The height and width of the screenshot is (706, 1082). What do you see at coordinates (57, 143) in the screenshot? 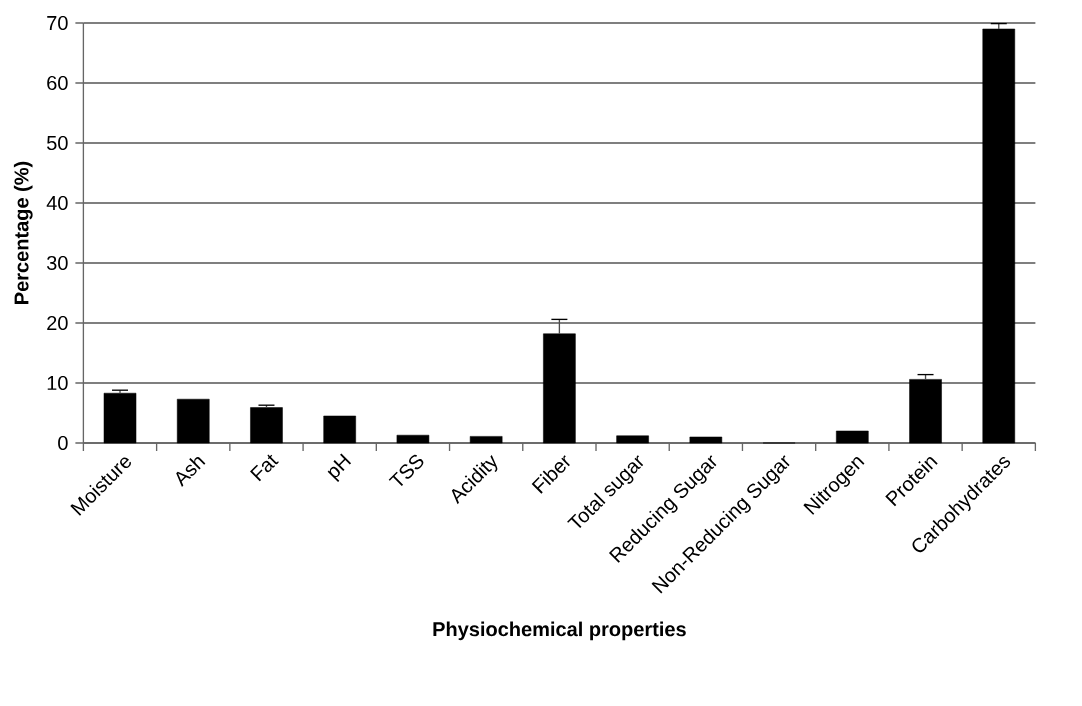
I see `y-tick-label: 50` at bounding box center [57, 143].